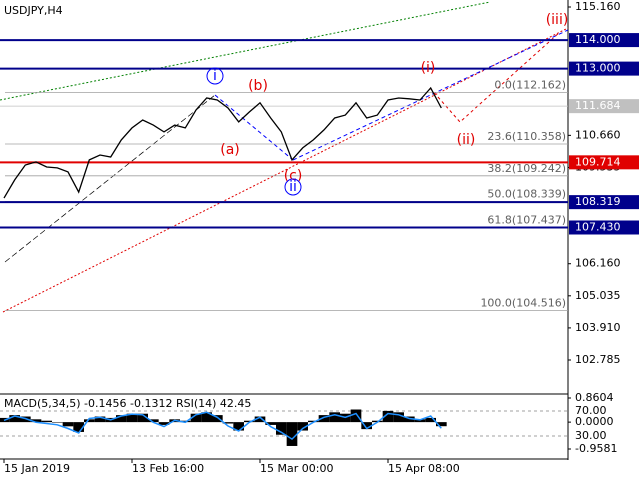 This screenshot has width=640, height=480. I want to click on level-label: 107.430, so click(598, 226).